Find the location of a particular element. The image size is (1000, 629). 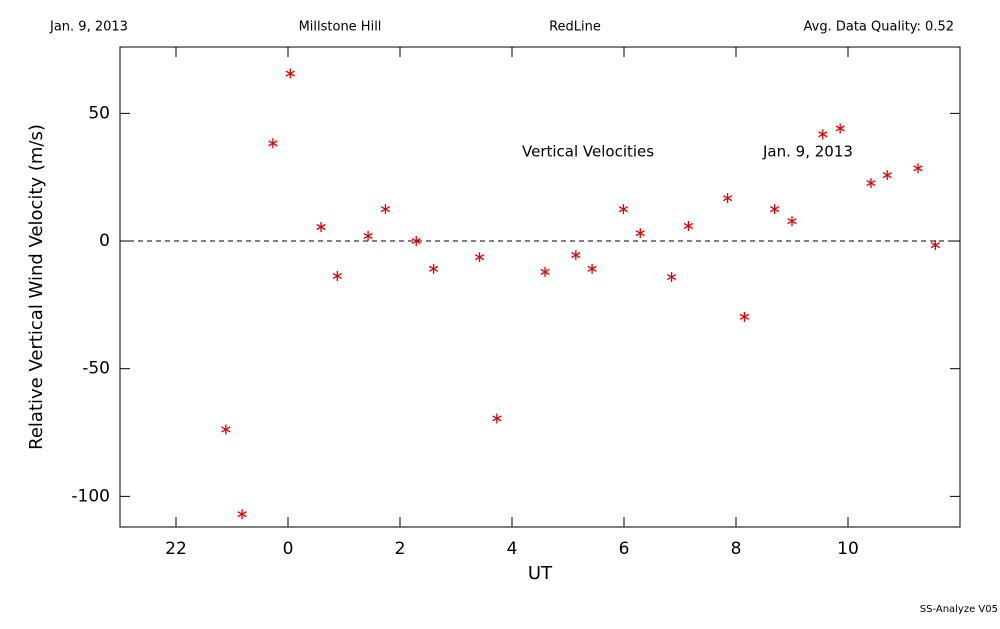

header-date: Jan. 9, 2013 is located at coordinates (88, 27).